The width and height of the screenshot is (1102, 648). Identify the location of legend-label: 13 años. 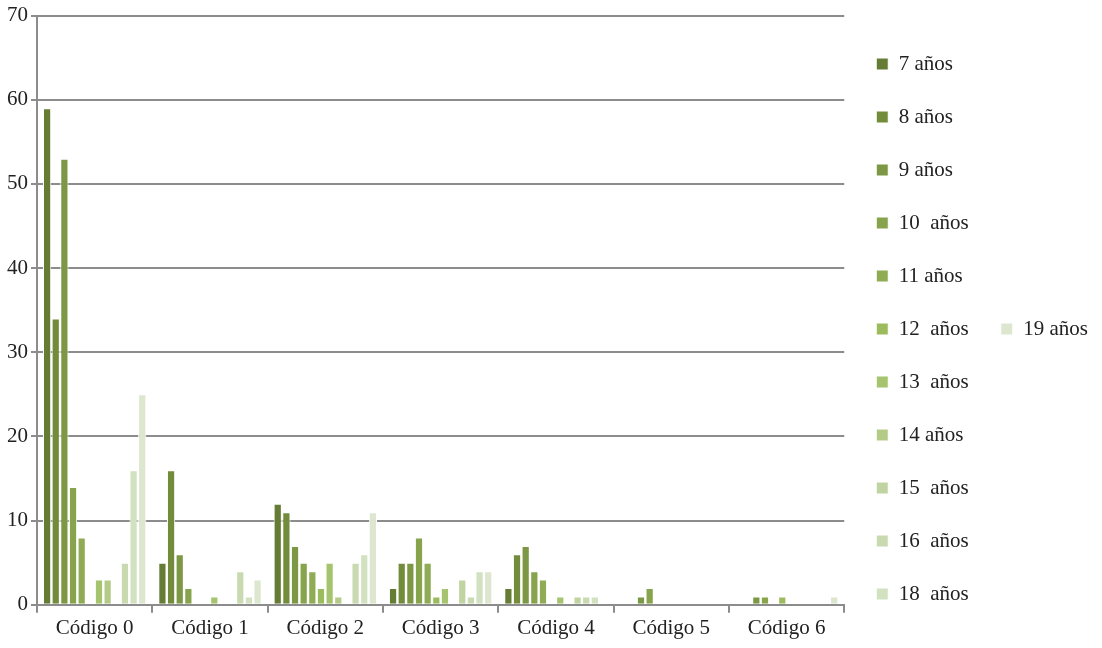
(933, 380).